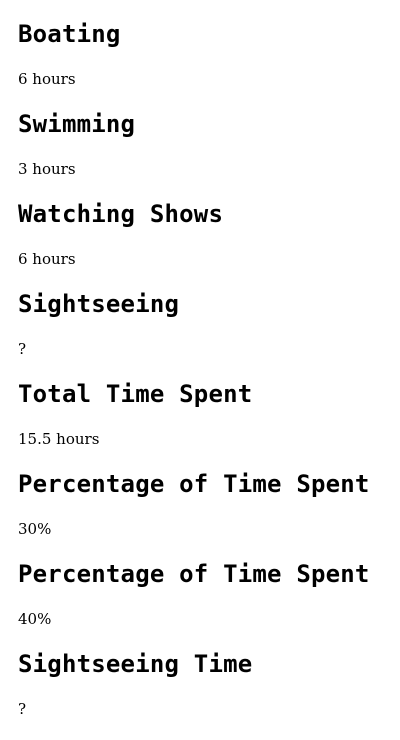 Image resolution: width=400 pixels, height=740 pixels. I want to click on section-percentage-of-time-spent-2: Percentage of Time Spent 40%, so click(200, 605).